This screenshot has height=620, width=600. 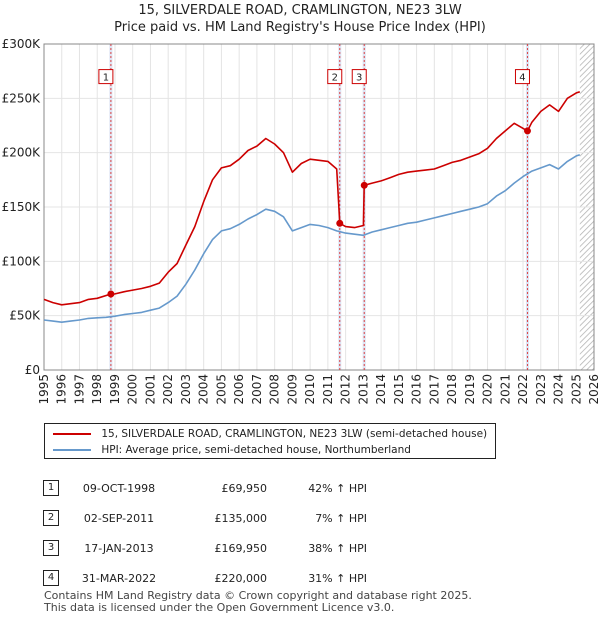 I want to click on x-tick-label: 2014, so click(x=381, y=389).